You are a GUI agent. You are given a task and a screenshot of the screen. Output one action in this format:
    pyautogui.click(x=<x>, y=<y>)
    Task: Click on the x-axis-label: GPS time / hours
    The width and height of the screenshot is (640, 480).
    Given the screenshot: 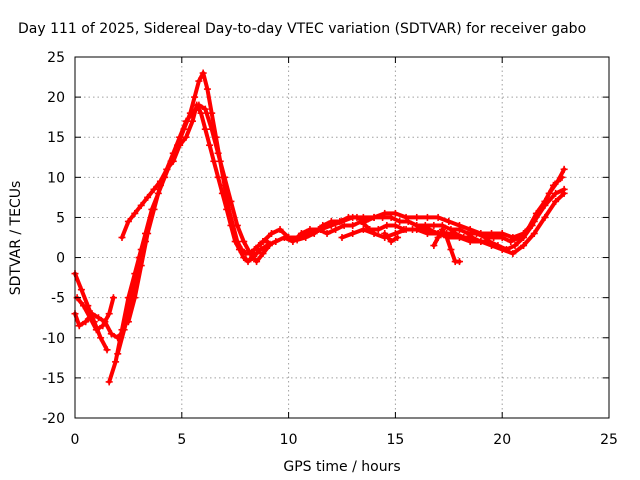 What is the action you would take?
    pyautogui.click(x=341, y=467)
    